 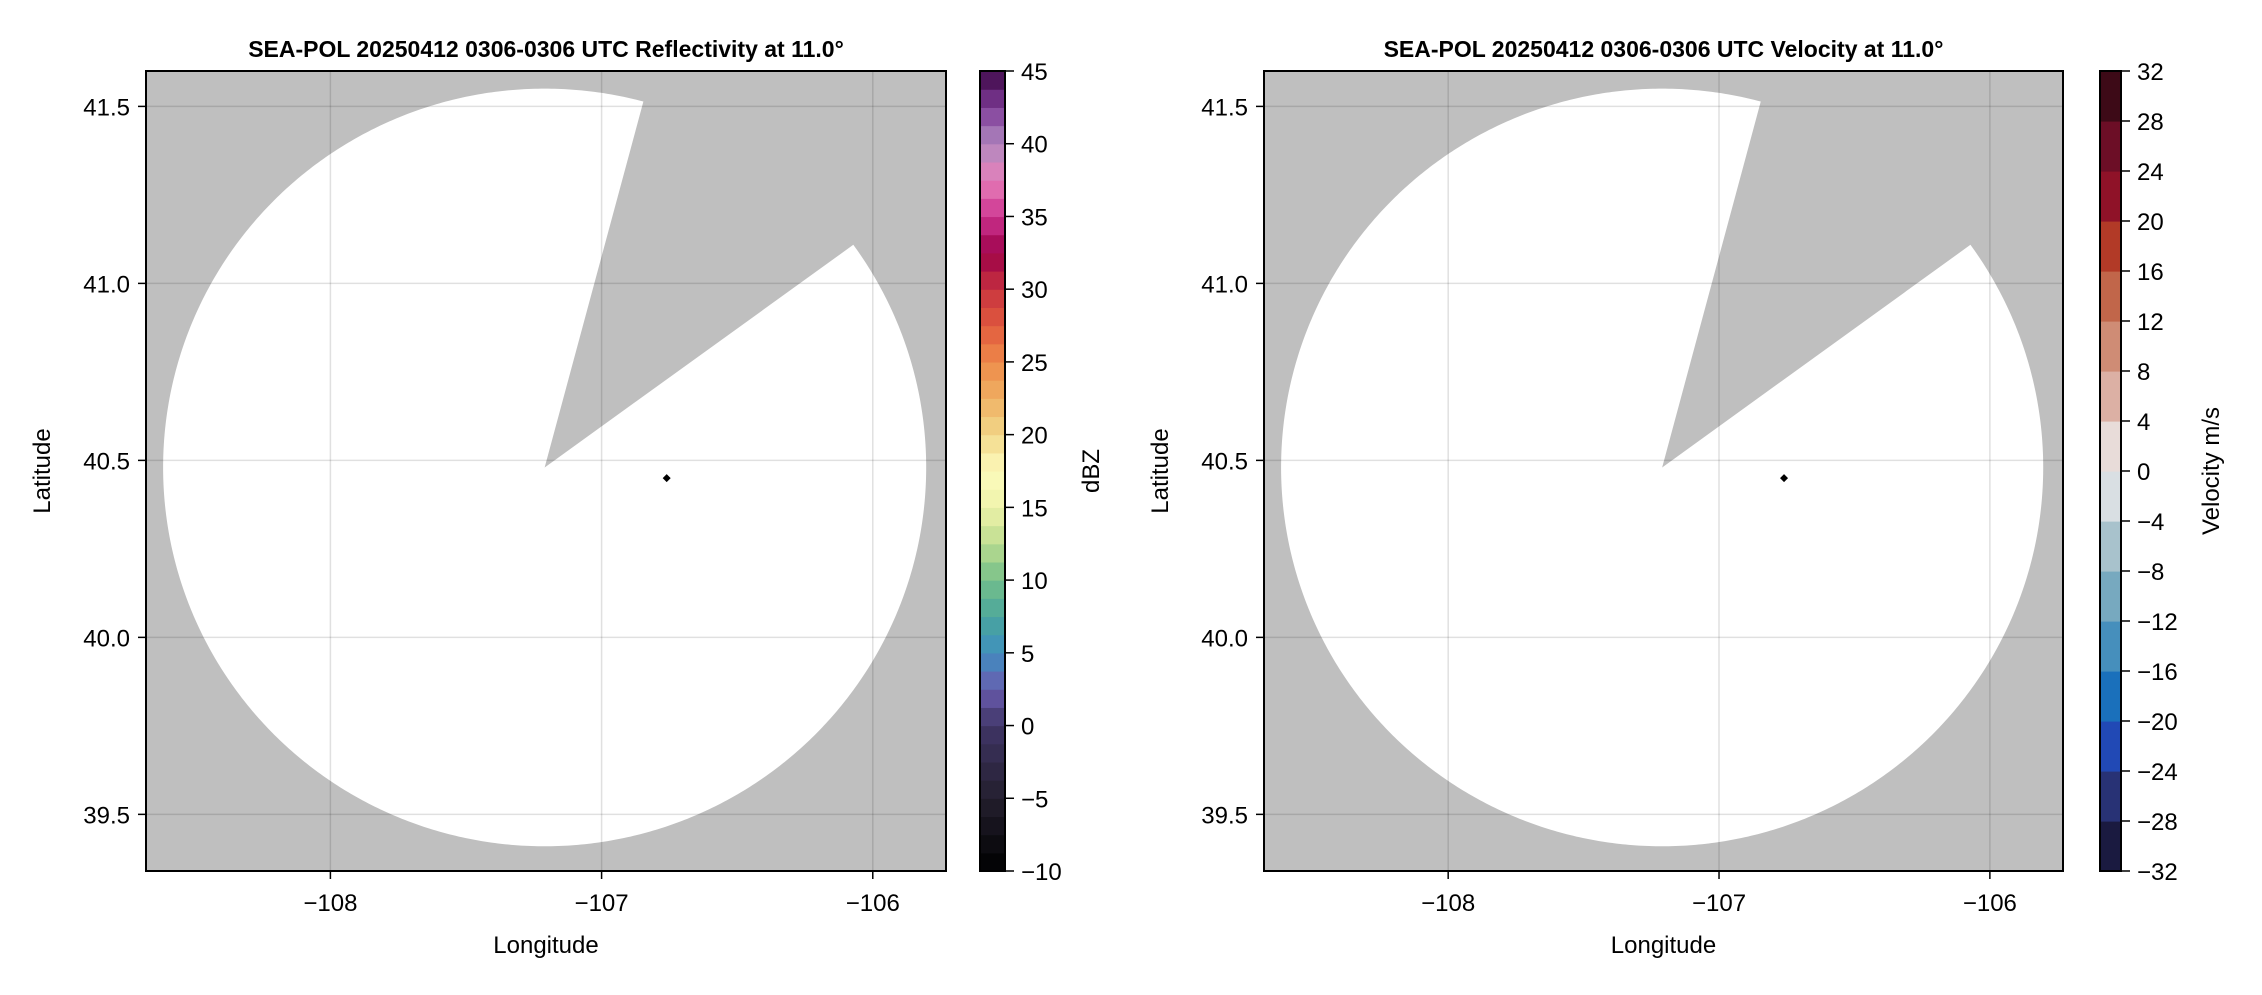 What do you see at coordinates (1034, 581) in the screenshot?
I see `colorbar-tick-label: 10` at bounding box center [1034, 581].